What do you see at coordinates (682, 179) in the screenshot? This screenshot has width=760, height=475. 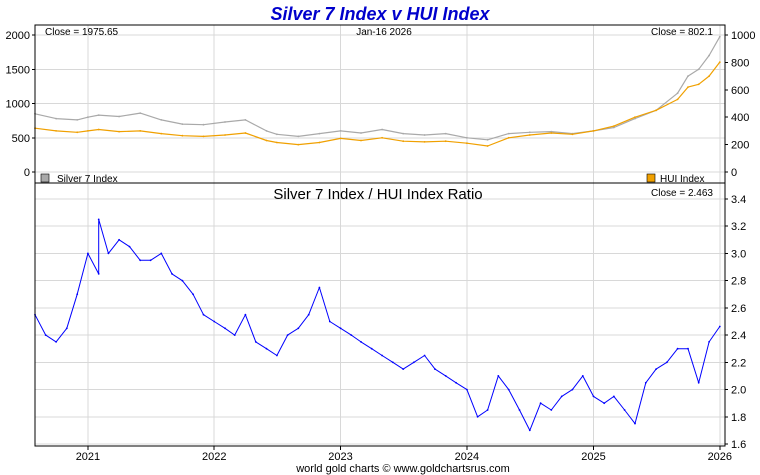 I see `legend-hui-label: HUI Index` at bounding box center [682, 179].